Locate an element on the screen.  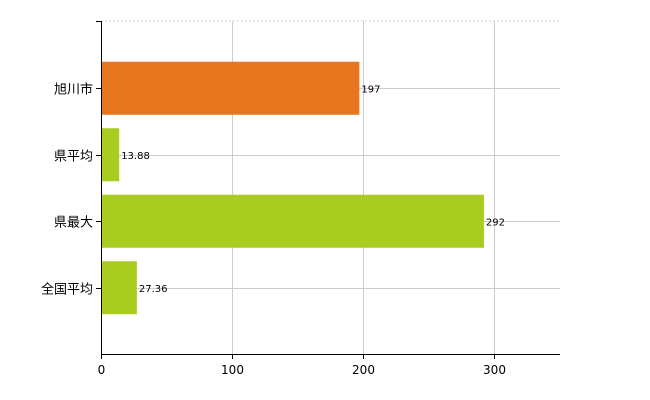
x-tick-label-2: 200 is located at coordinates (363, 370).